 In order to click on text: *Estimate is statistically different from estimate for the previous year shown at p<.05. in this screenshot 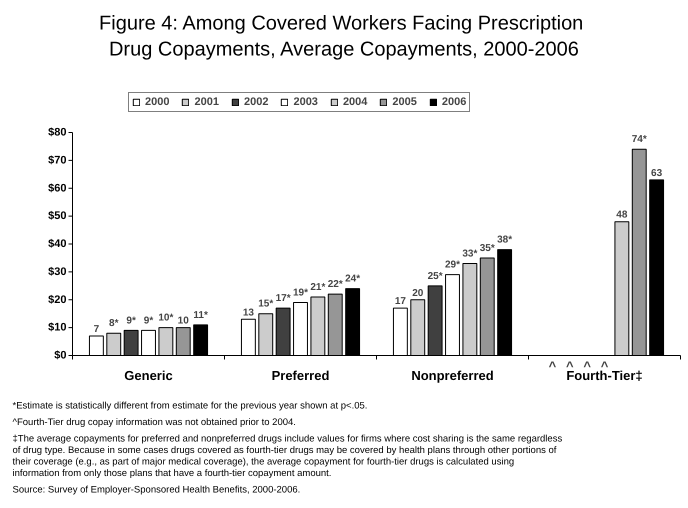, I will do `click(190, 406)`.